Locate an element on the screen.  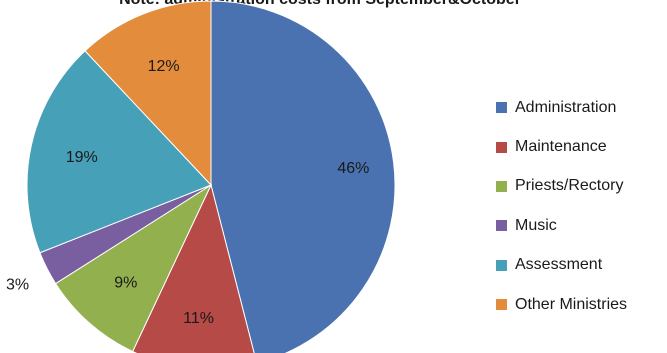
legend-label: Maintenance is located at coordinates (561, 147).